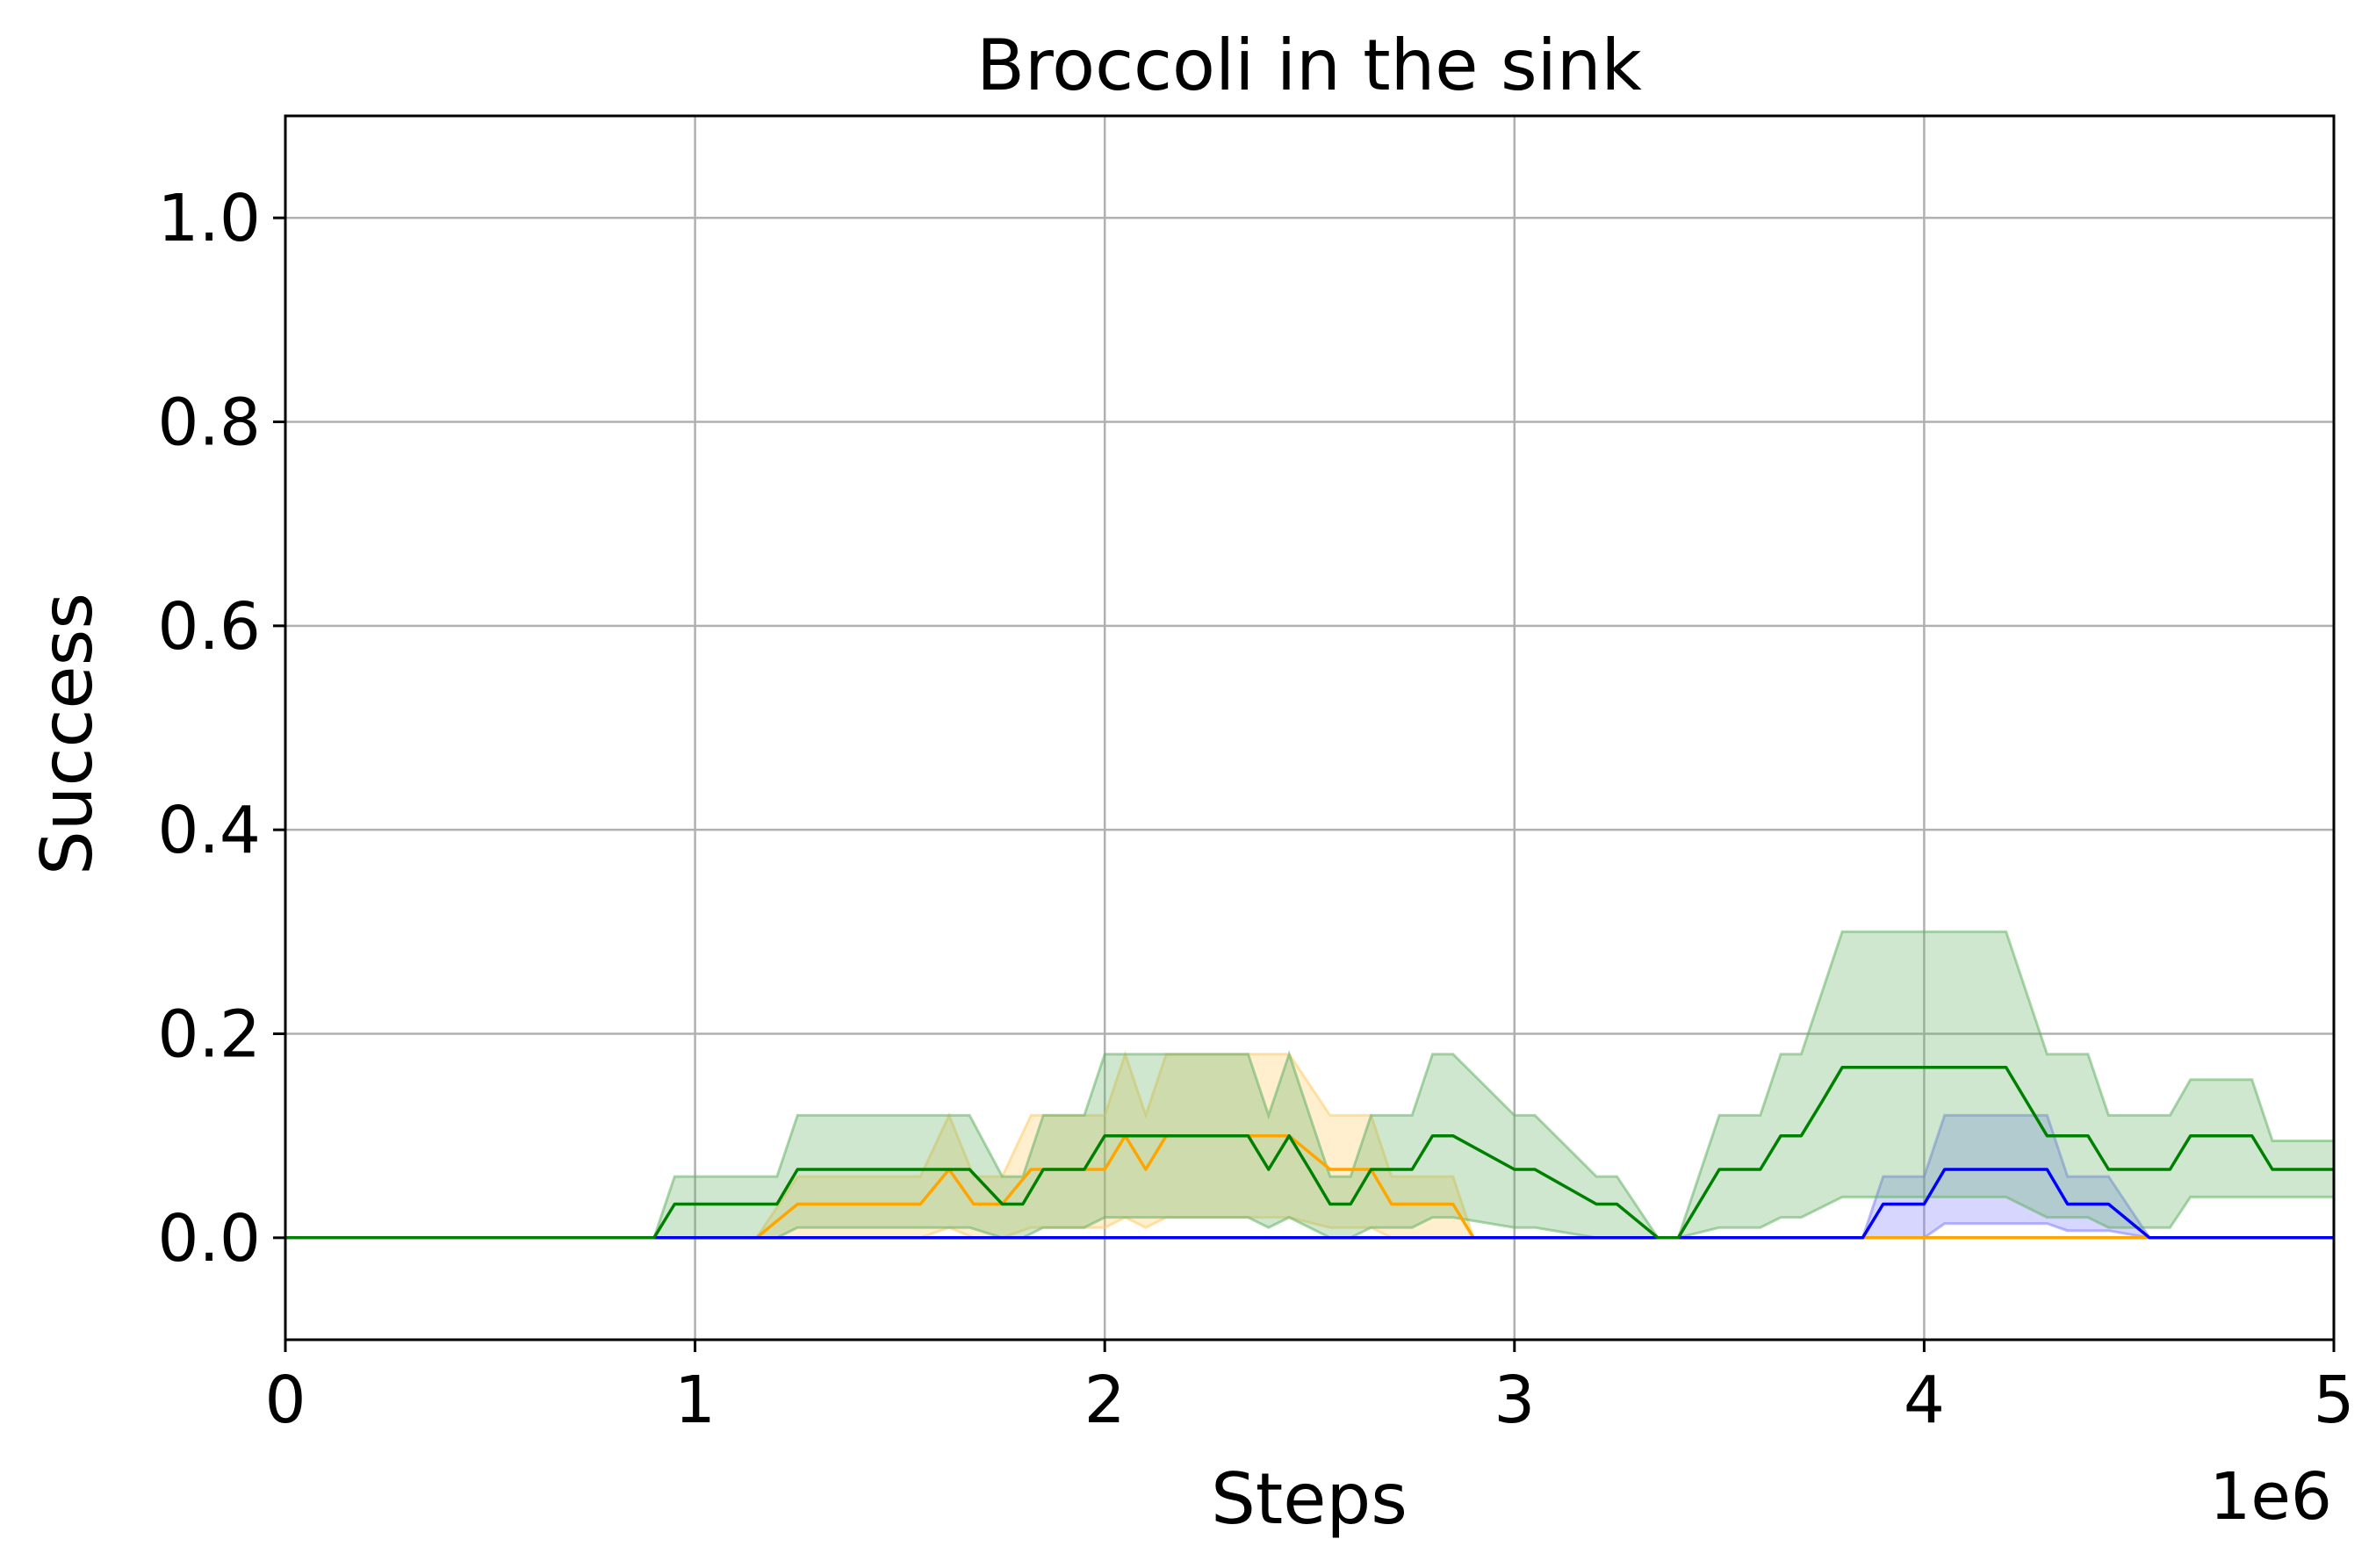 Image resolution: width=2376 pixels, height=1568 pixels. What do you see at coordinates (1309, 1204) in the screenshot?
I see `series-1-line` at bounding box center [1309, 1204].